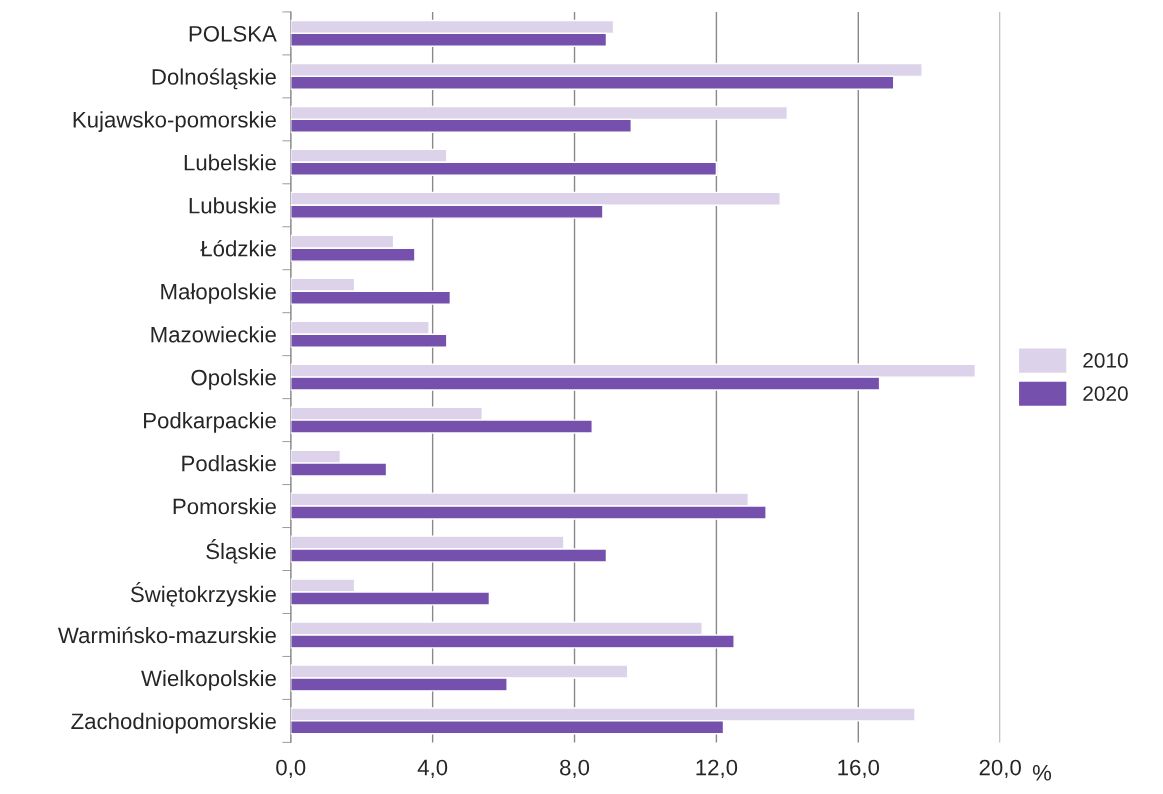 This screenshot has height=794, width=1163. What do you see at coordinates (233, 33) in the screenshot?
I see `y-tick-label: POLSKA` at bounding box center [233, 33].